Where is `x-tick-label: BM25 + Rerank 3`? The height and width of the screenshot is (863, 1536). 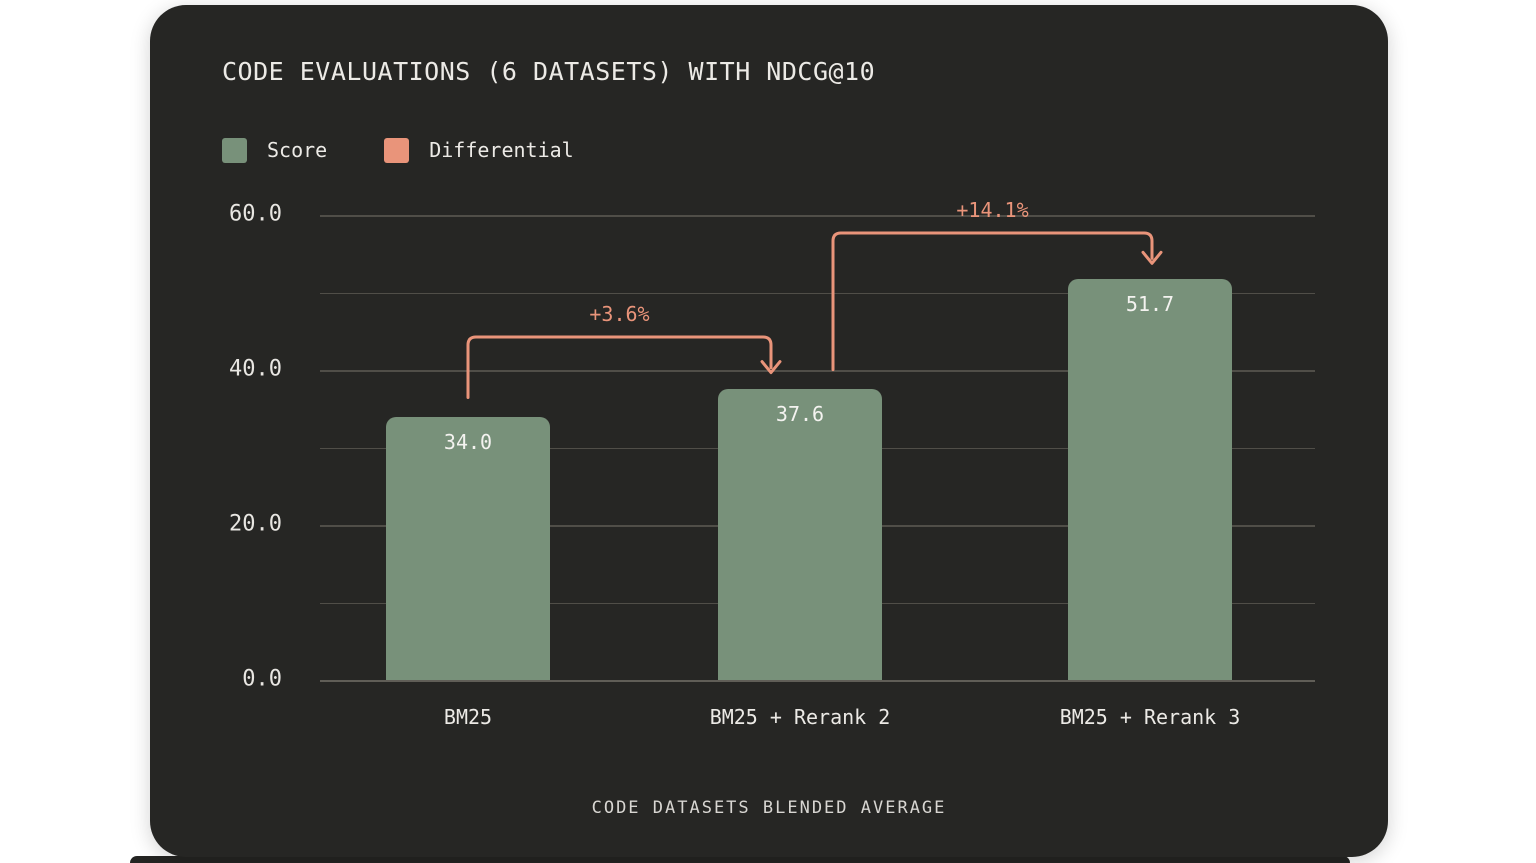 x-tick-label: BM25 + Rerank 3 is located at coordinates (1150, 717).